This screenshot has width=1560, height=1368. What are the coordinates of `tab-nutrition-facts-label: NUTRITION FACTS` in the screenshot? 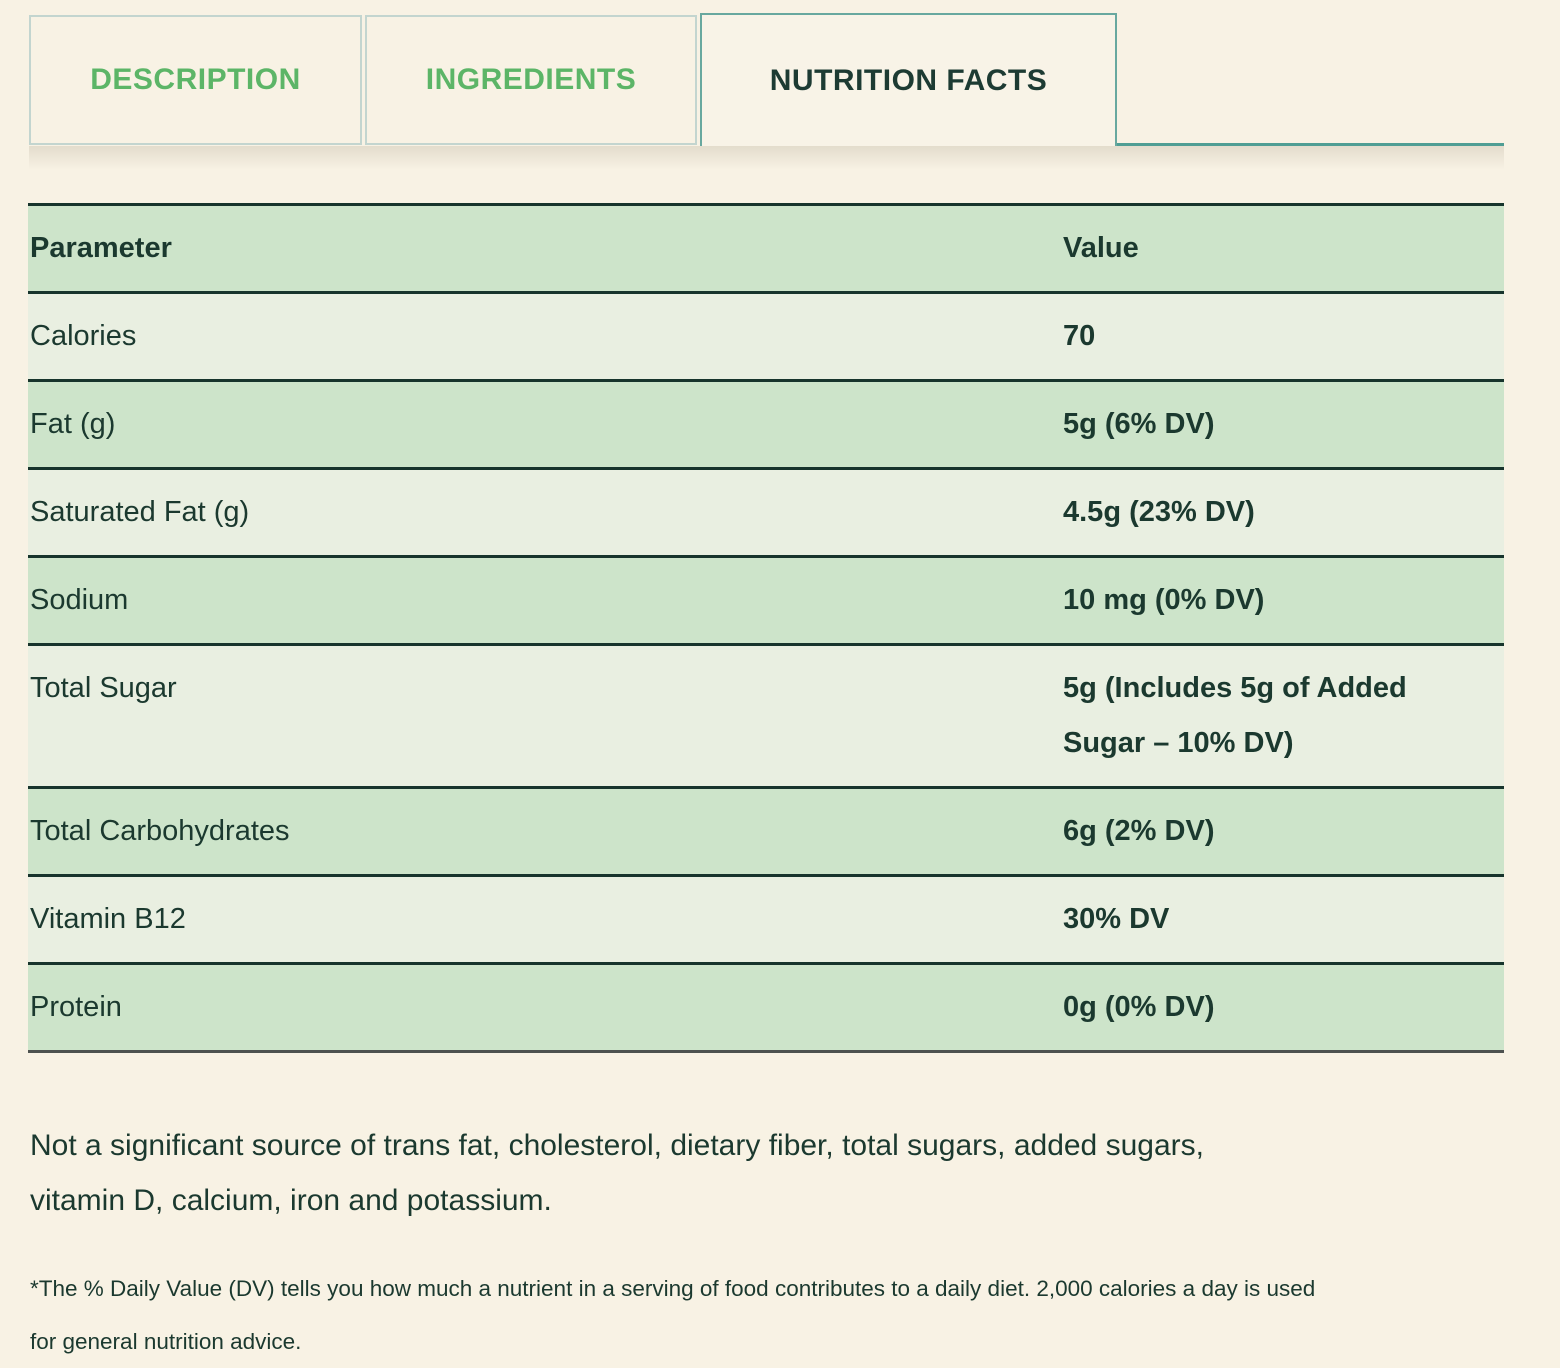 It's located at (908, 80).